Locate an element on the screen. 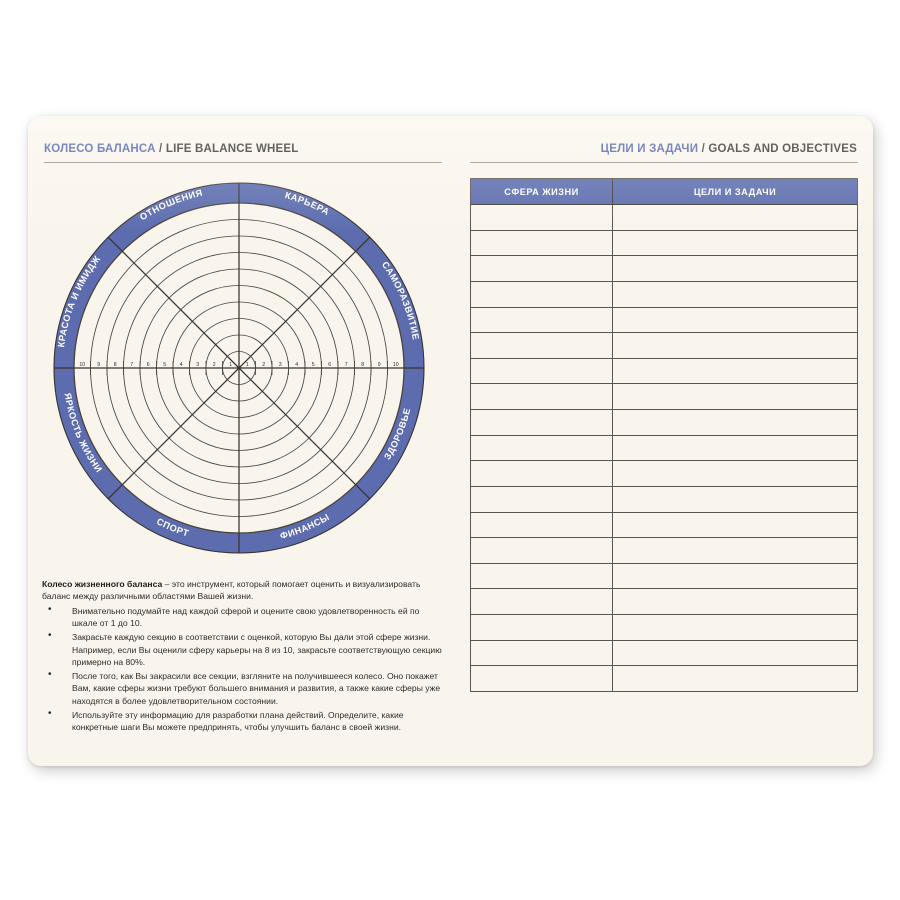 The image size is (900, 900). wheel-scale-number: 6 is located at coordinates (329, 365).